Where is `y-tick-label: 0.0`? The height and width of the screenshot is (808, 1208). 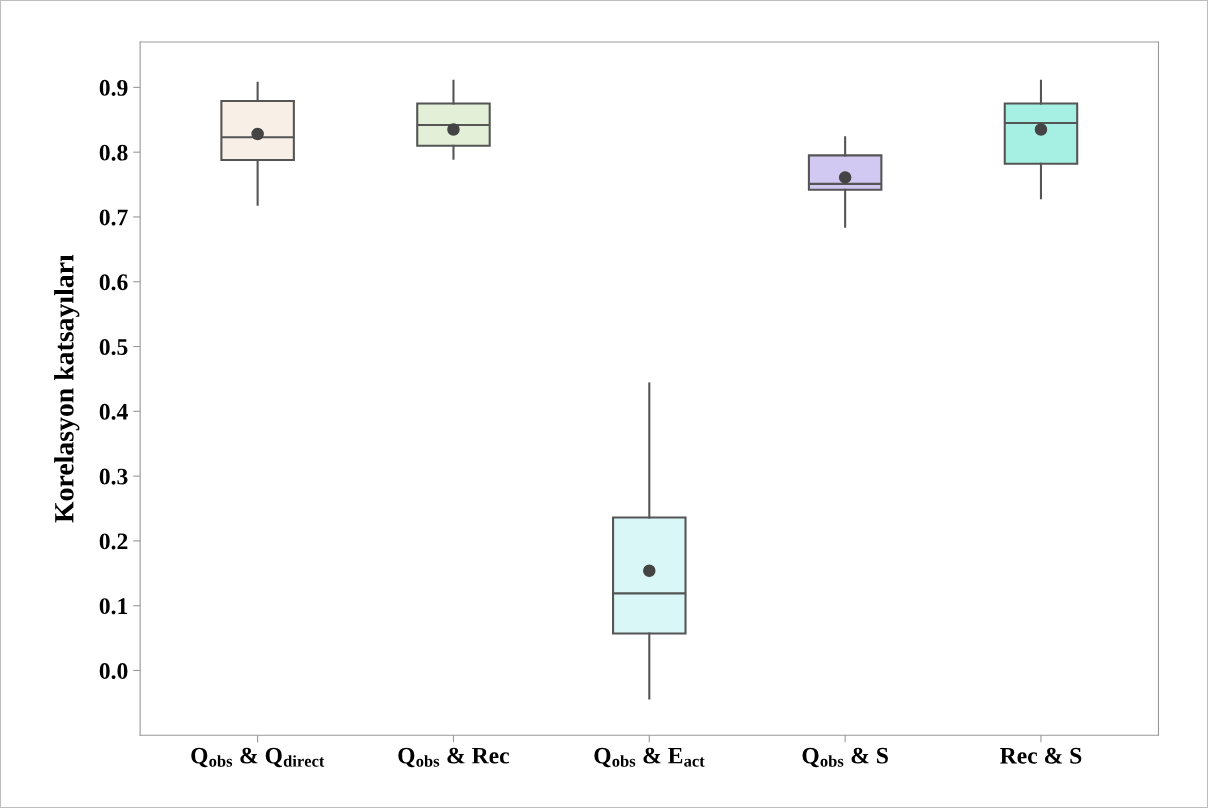
y-tick-label: 0.0 is located at coordinates (113, 671).